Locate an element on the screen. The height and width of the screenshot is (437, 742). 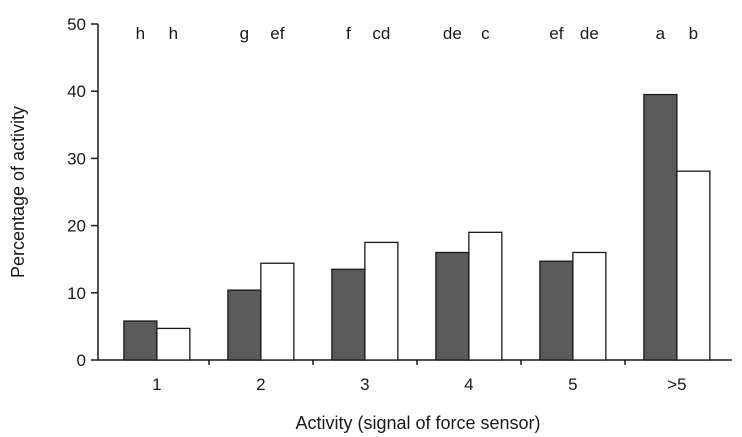
significance-label-5-0: a is located at coordinates (661, 33).